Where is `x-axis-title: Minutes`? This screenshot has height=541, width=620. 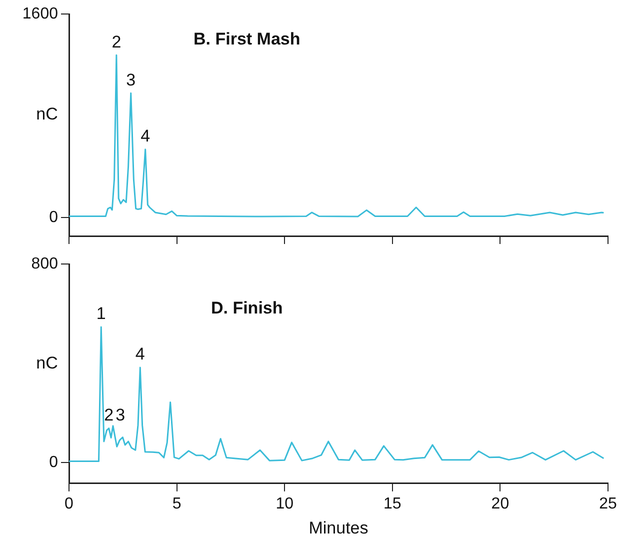 x-axis-title: Minutes is located at coordinates (338, 528).